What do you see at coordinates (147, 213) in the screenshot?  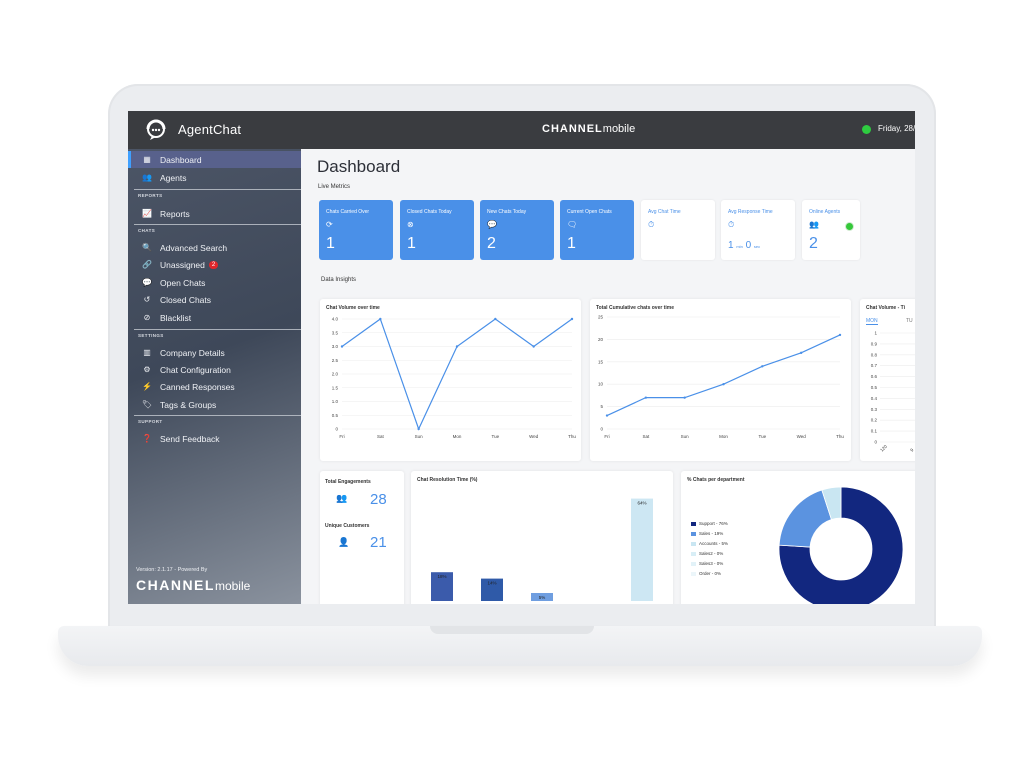 I see `chart-icon: 📈` at bounding box center [147, 213].